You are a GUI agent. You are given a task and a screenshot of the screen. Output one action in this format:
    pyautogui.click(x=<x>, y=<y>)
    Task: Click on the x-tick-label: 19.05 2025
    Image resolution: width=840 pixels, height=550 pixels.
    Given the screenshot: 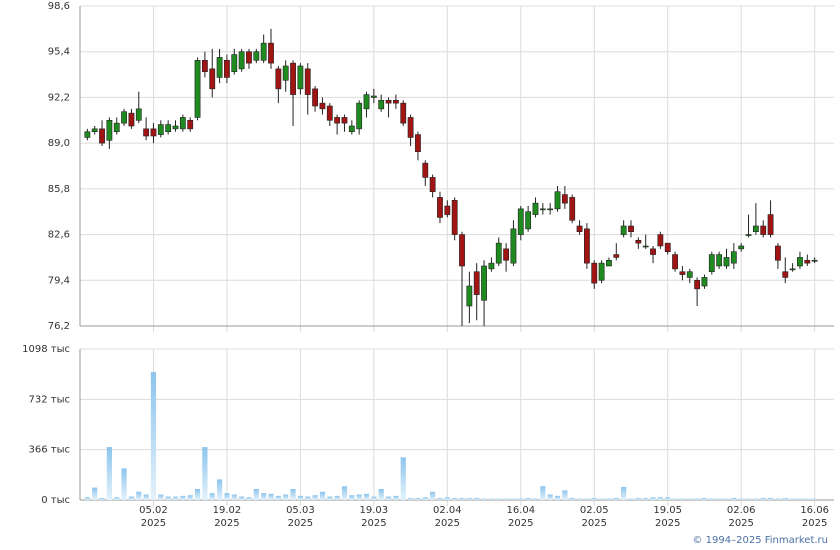 What is the action you would take?
    pyautogui.click(x=668, y=517)
    